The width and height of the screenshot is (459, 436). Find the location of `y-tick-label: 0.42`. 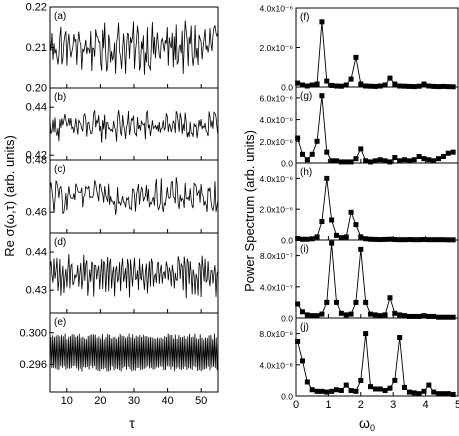

y-tick-label: 0.42 is located at coordinates (36, 156).